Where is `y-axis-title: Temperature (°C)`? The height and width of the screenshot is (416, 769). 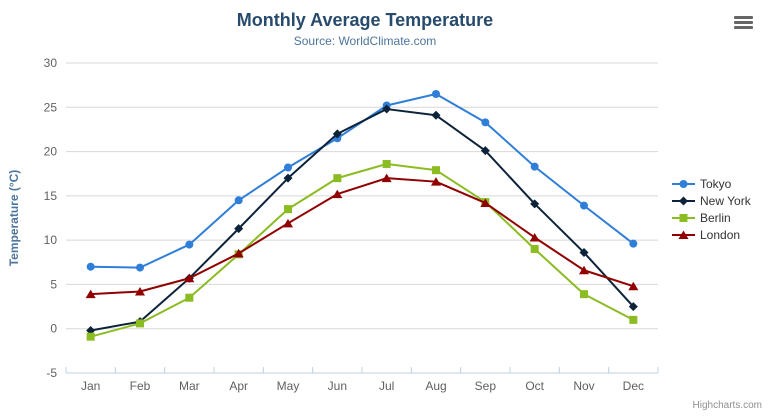
y-axis-title: Temperature (°C) is located at coordinates (14, 218).